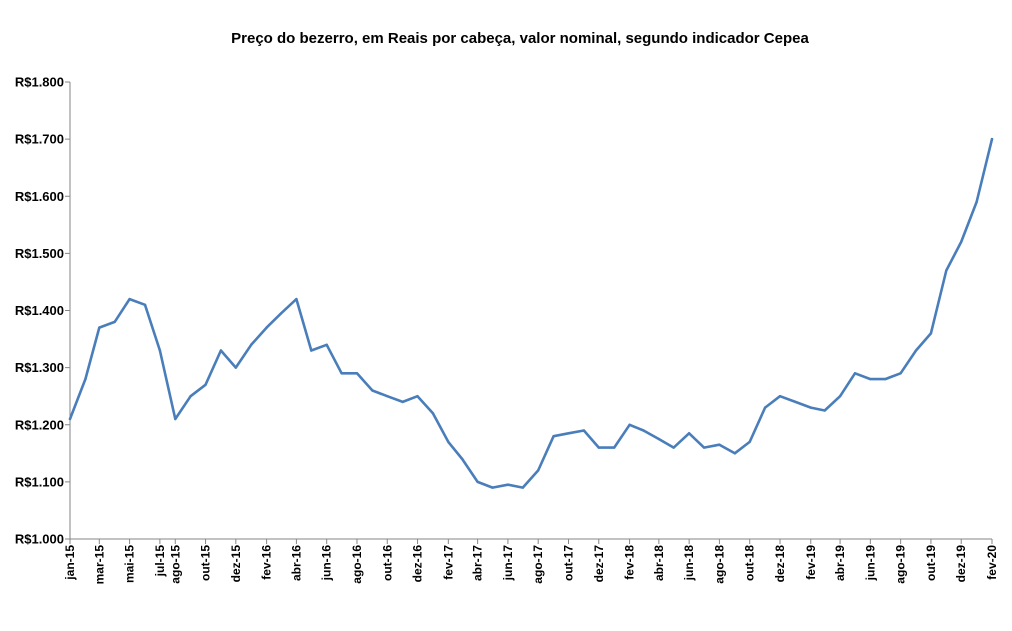  What do you see at coordinates (357, 564) in the screenshot?
I see `x-tick-label: ago-16` at bounding box center [357, 564].